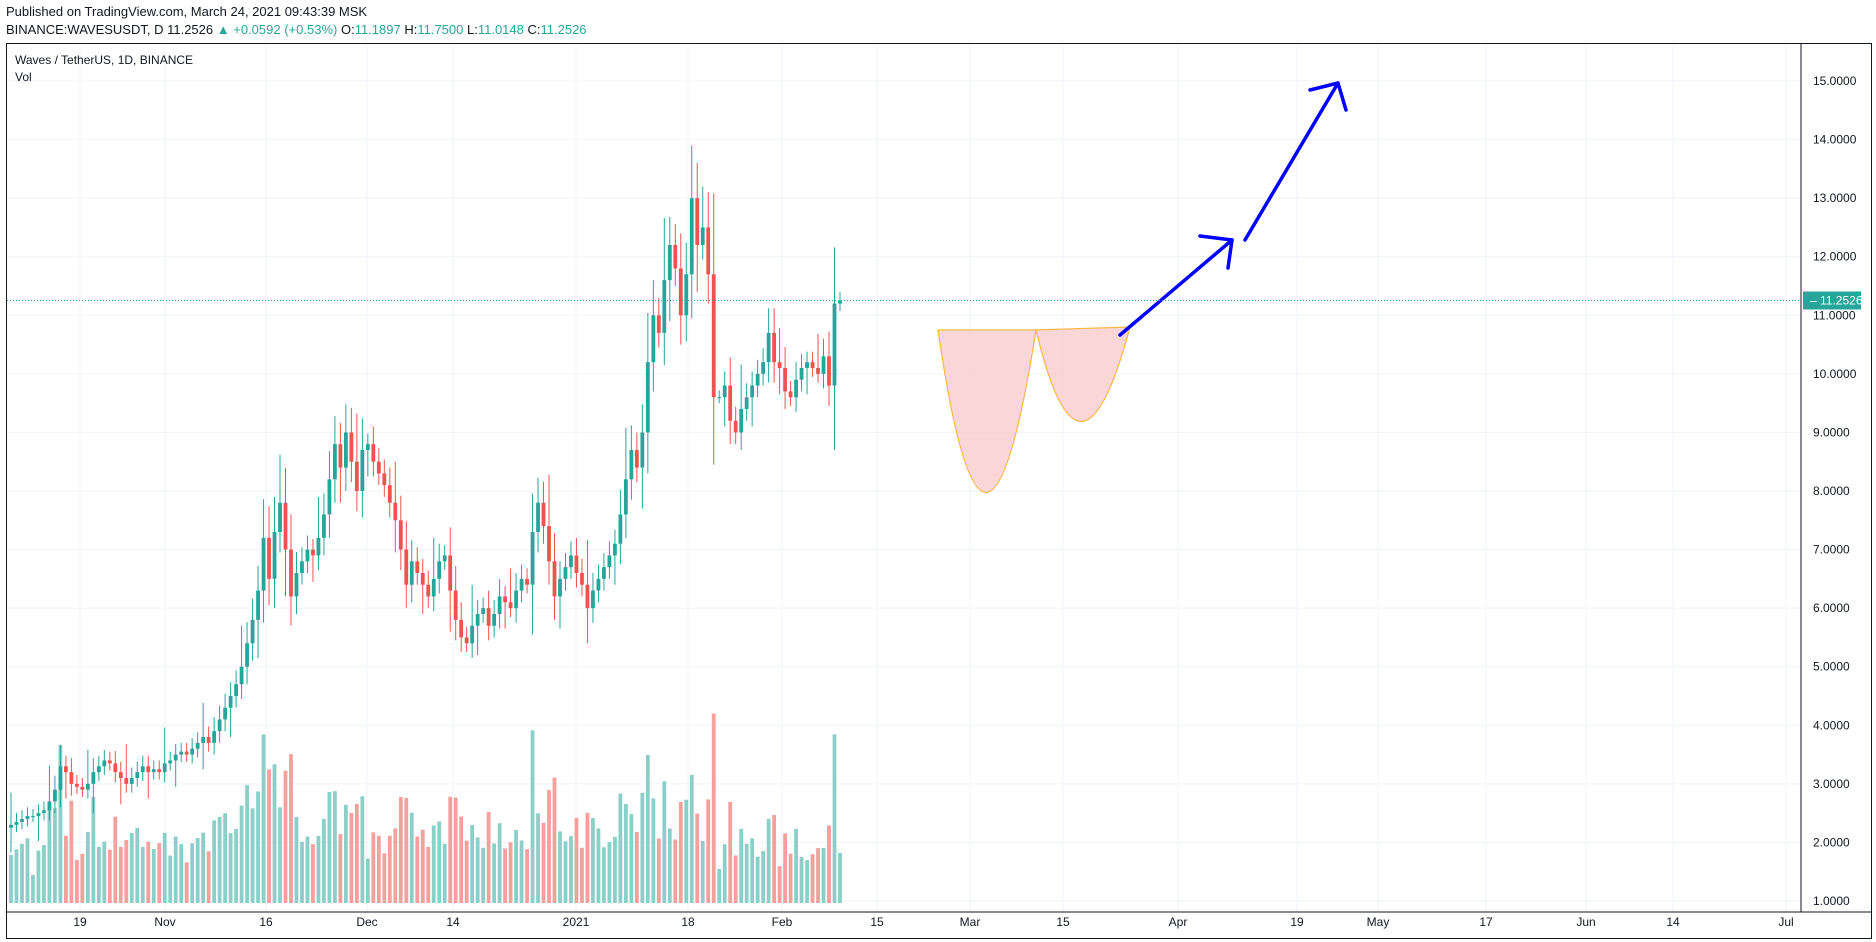 The image size is (1876, 942). What do you see at coordinates (1831, 667) in the screenshot?
I see `y-tick-label: 5.0000` at bounding box center [1831, 667].